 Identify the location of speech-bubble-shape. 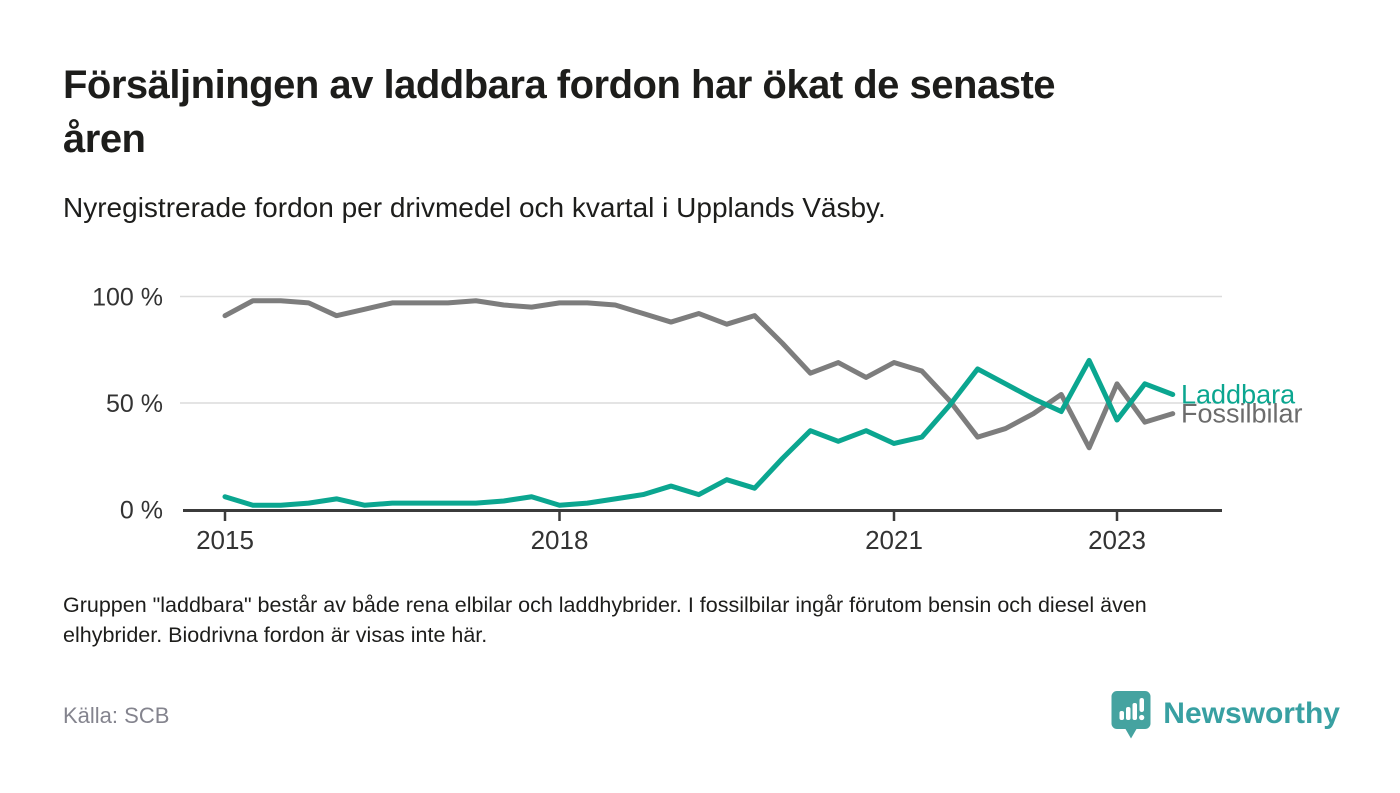
(1131, 715).